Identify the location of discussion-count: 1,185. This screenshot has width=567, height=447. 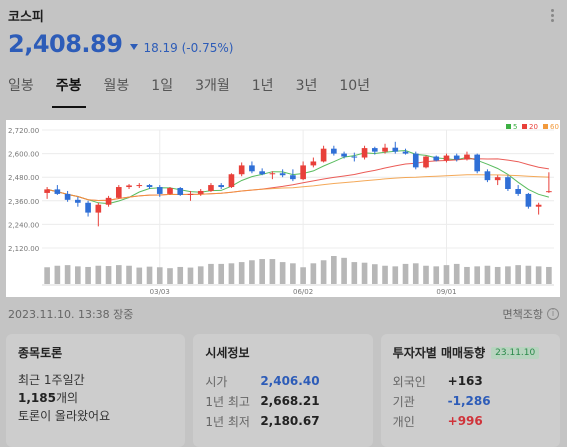
(37, 398).